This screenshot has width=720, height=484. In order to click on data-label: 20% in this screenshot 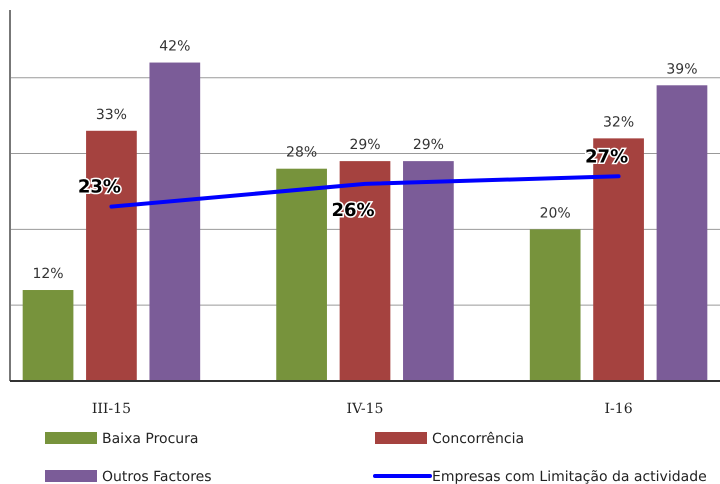, I will do `click(555, 213)`.